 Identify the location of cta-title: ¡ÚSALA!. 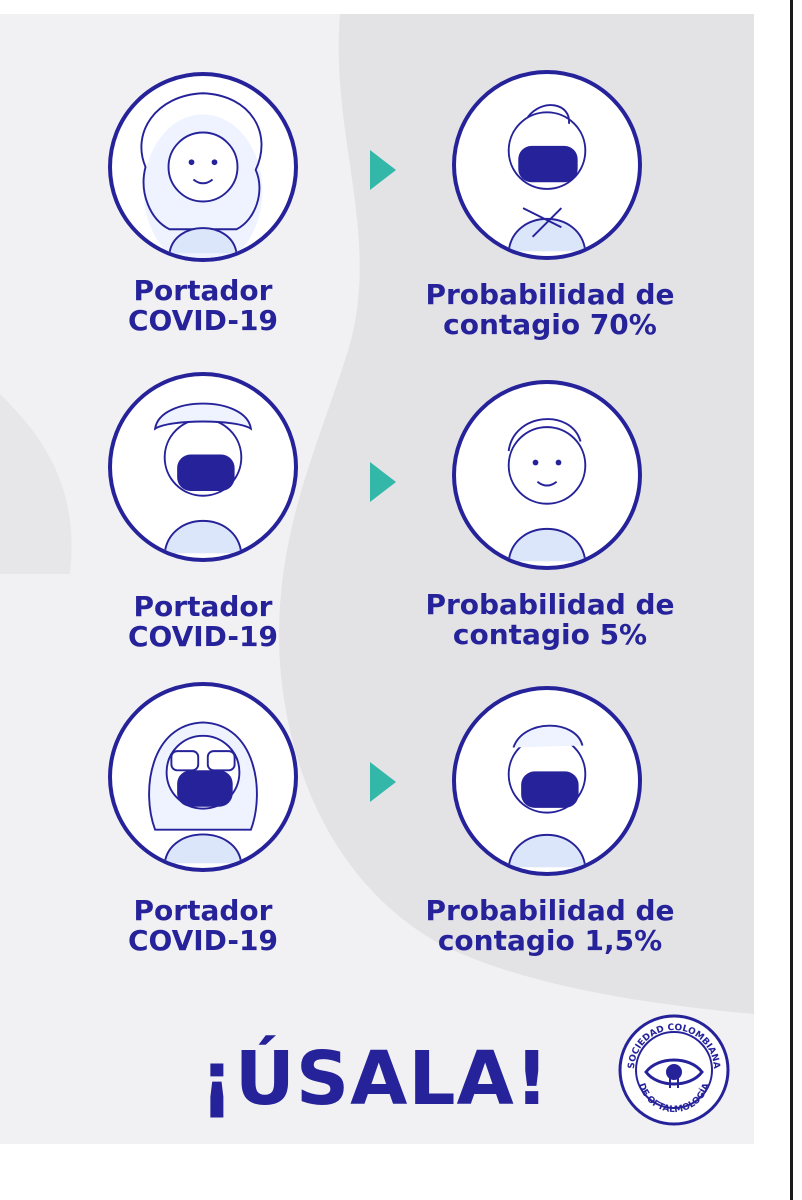
(375, 1079).